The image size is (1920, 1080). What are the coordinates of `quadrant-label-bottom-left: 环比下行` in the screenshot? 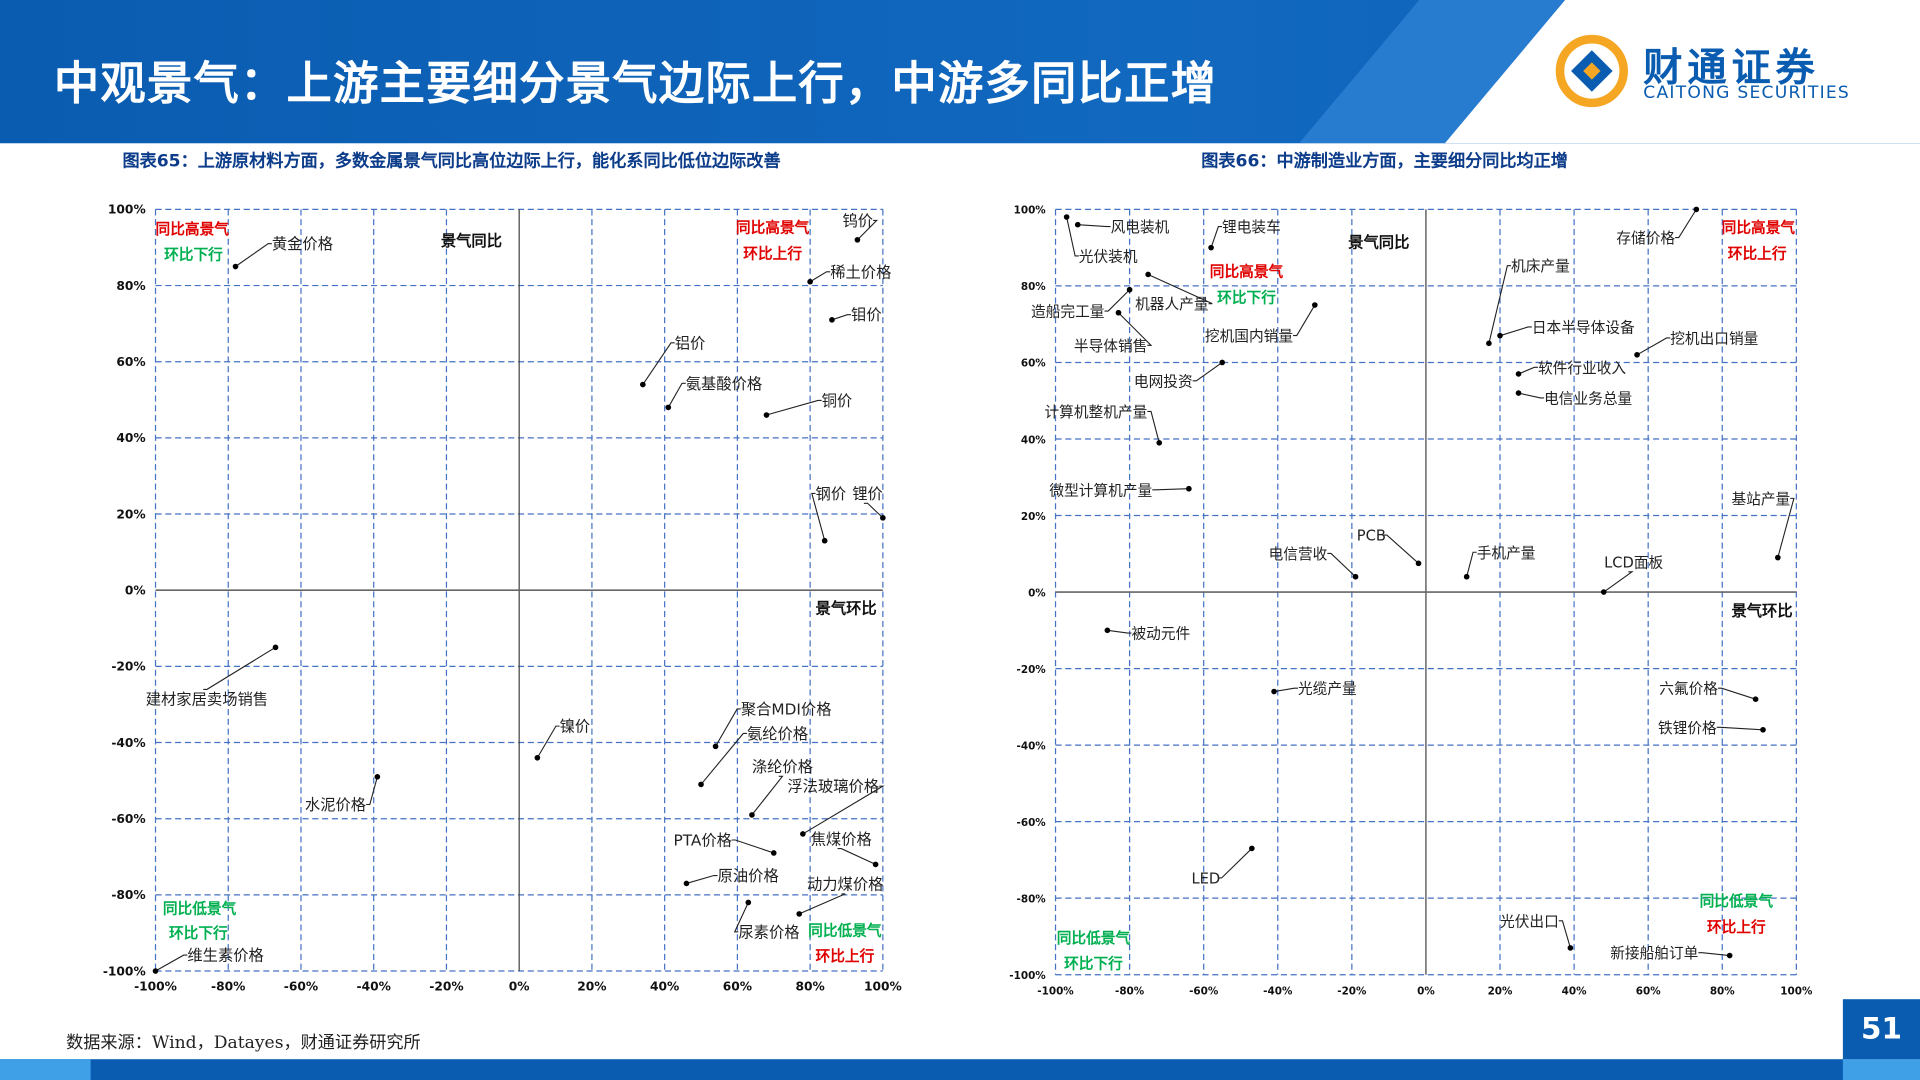 It's located at (198, 933).